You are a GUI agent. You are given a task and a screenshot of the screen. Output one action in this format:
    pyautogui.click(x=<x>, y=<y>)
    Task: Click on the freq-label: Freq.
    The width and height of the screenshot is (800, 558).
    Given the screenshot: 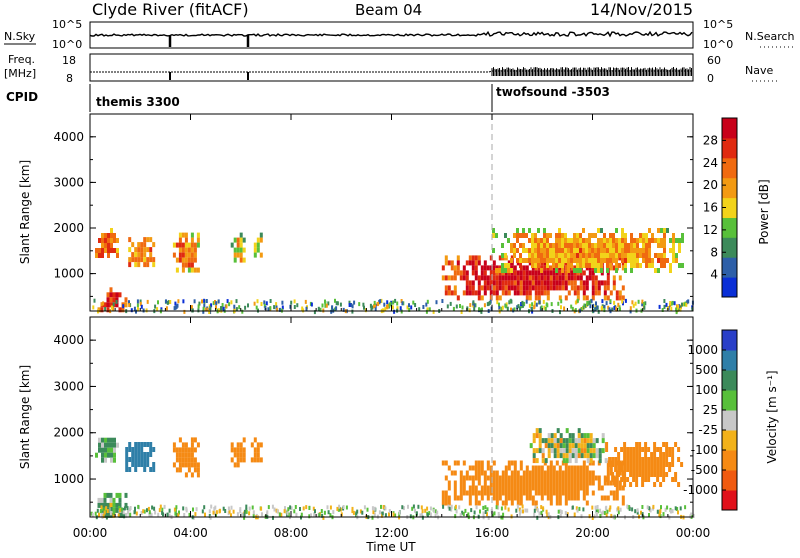 What is the action you would take?
    pyautogui.click(x=21, y=59)
    